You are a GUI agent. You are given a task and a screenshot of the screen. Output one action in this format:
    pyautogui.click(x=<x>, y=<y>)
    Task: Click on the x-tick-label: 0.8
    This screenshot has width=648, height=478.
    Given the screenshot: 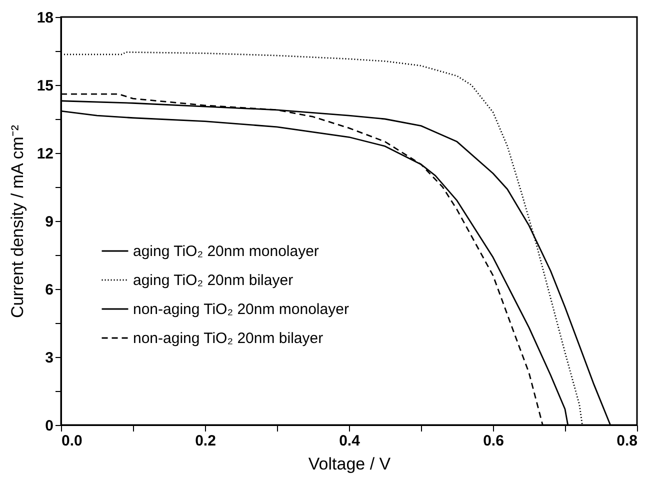 What is the action you would take?
    pyautogui.click(x=627, y=441)
    